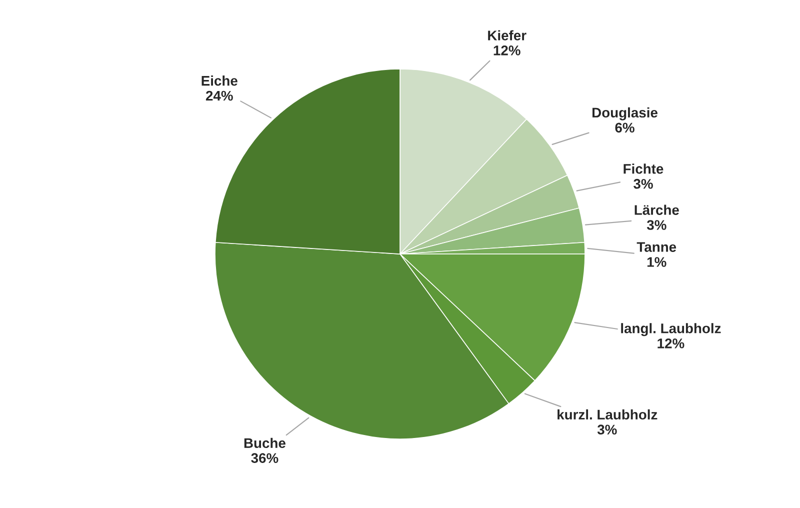 This screenshot has height=508, width=800. What do you see at coordinates (507, 35) in the screenshot?
I see `slice-label: Kiefer` at bounding box center [507, 35].